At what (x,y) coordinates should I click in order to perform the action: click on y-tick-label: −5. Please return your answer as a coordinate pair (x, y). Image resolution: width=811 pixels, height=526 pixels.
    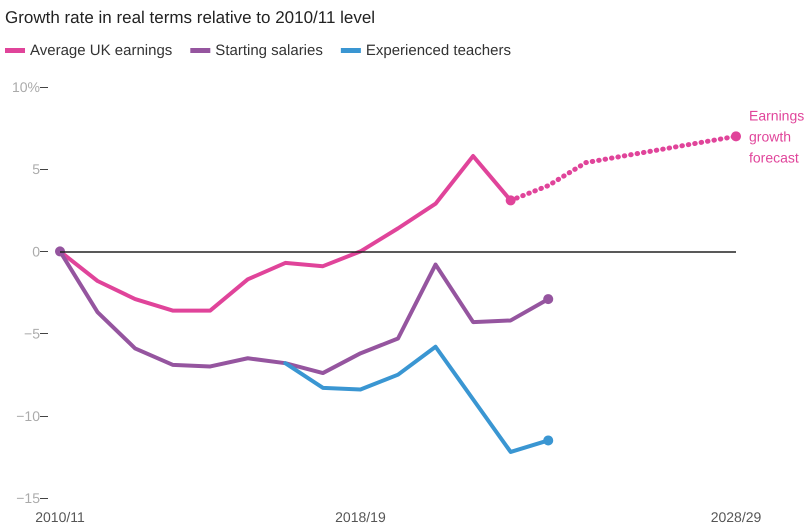
    Looking at the image, I should click on (32, 334).